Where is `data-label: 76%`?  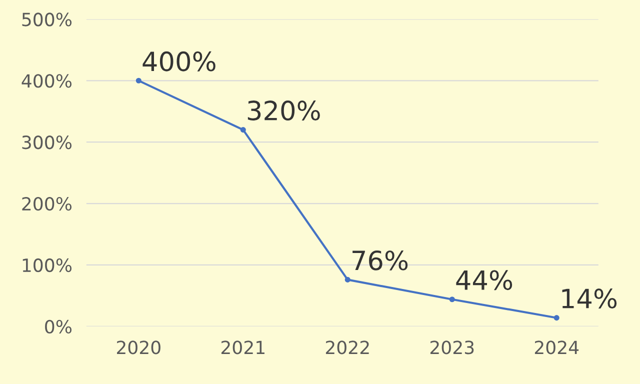
data-label: 76% is located at coordinates (380, 260).